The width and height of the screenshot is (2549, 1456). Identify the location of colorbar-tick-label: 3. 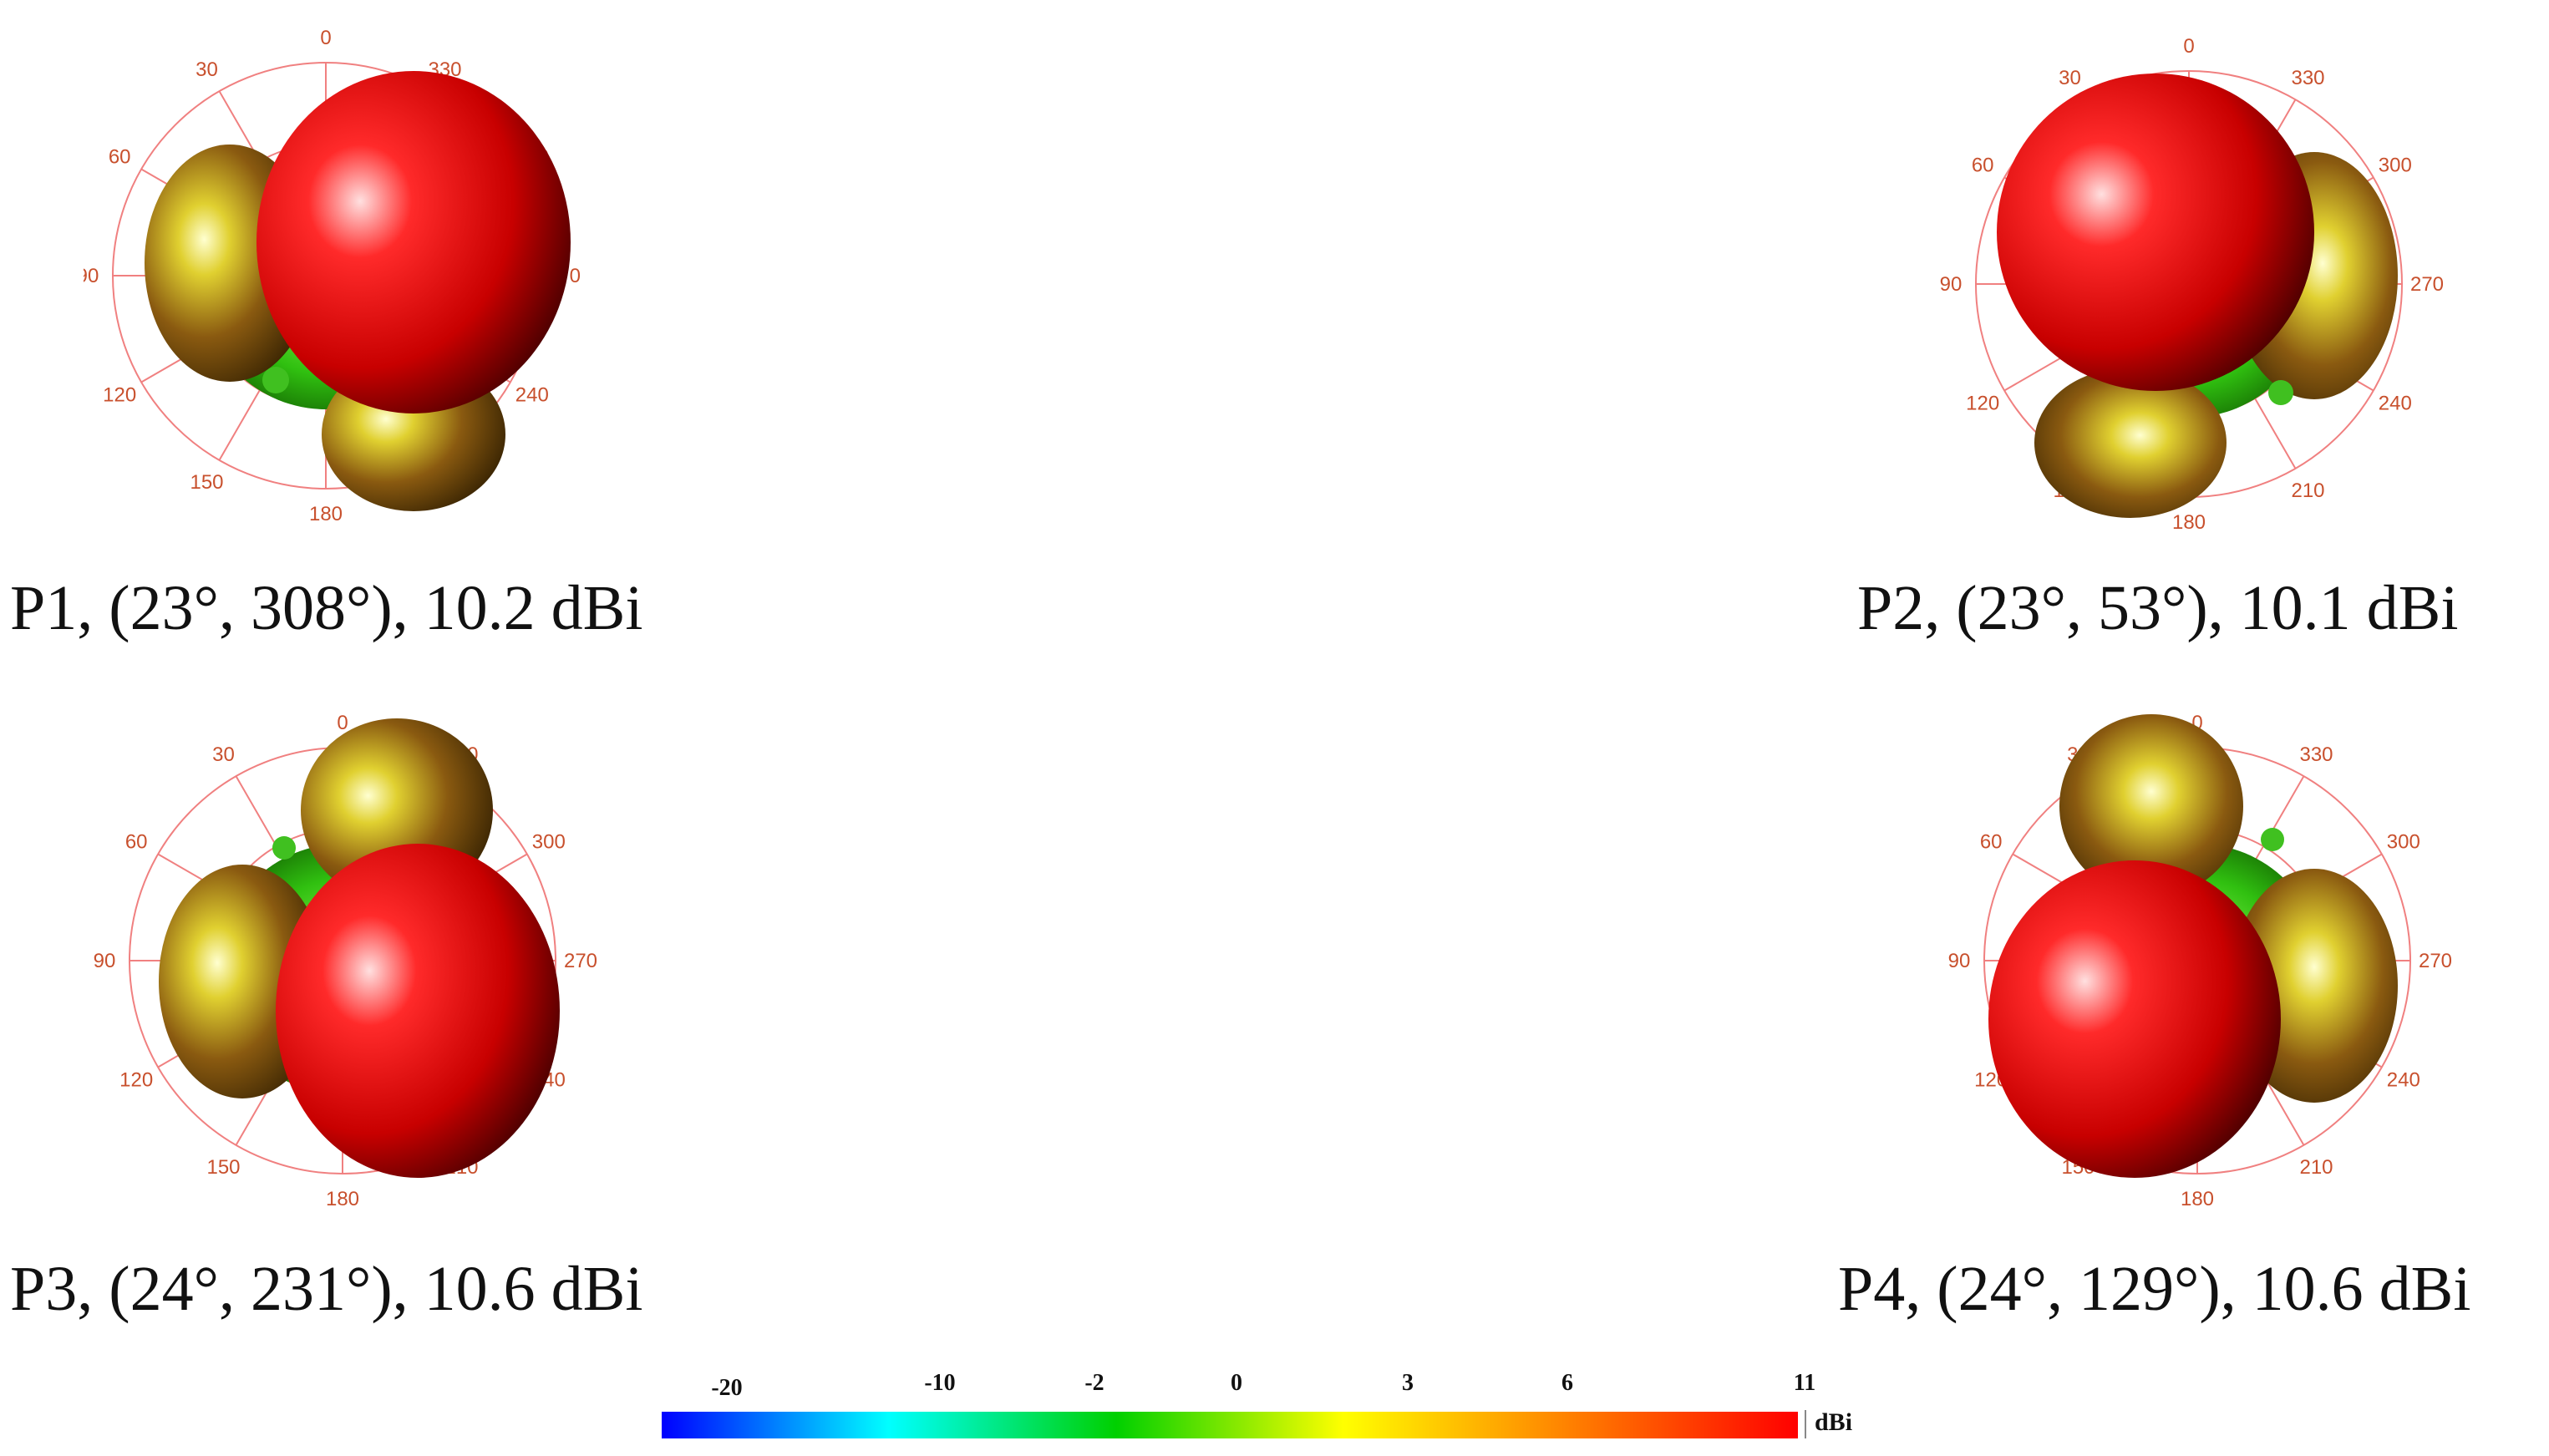
(1408, 1383).